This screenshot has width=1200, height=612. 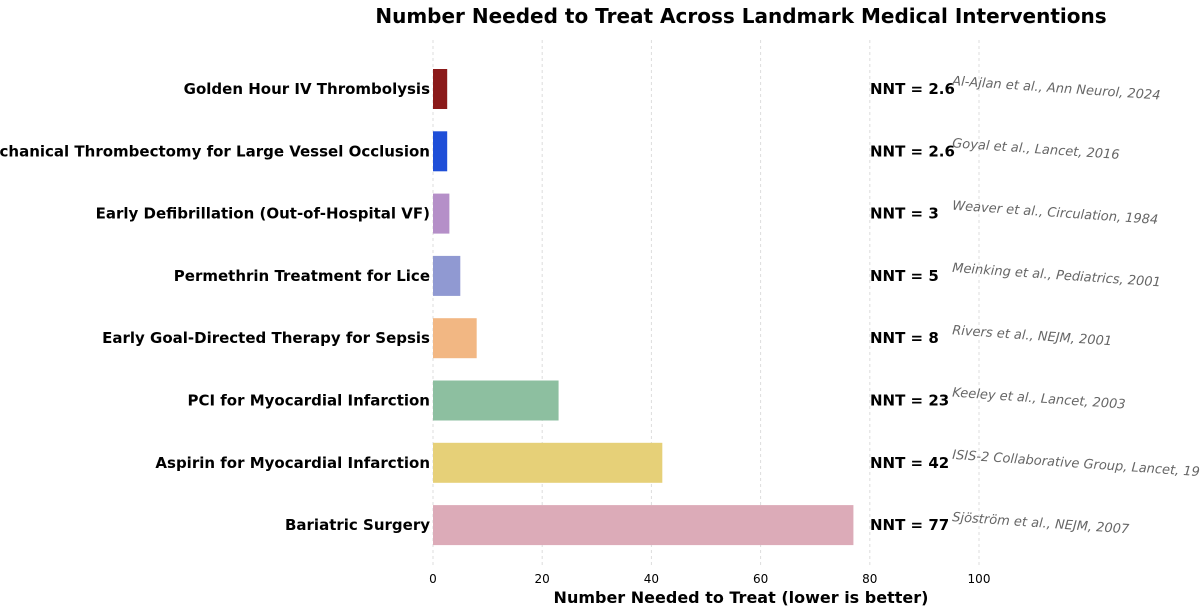 What do you see at coordinates (909, 401) in the screenshot?
I see `value-label: NNT = 23` at bounding box center [909, 401].